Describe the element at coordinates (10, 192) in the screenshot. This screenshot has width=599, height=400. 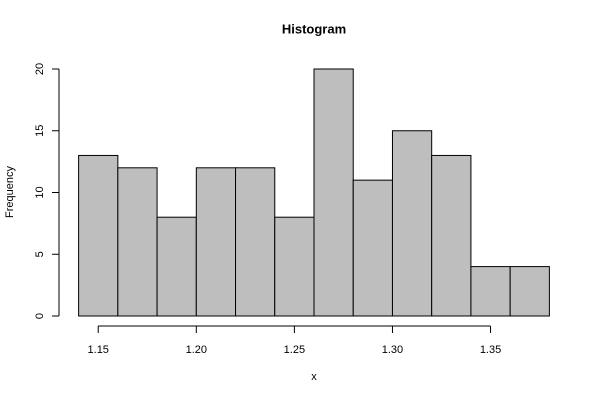
I see `y-axis-label: Frequency` at that location.